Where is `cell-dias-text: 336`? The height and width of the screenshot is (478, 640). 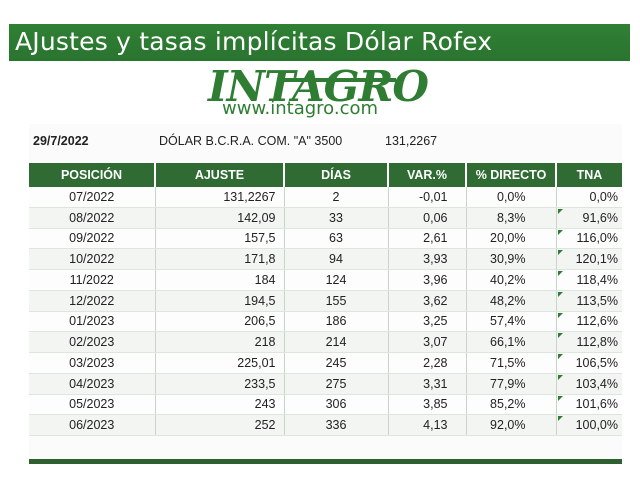
cell-dias-text: 336 is located at coordinates (336, 425).